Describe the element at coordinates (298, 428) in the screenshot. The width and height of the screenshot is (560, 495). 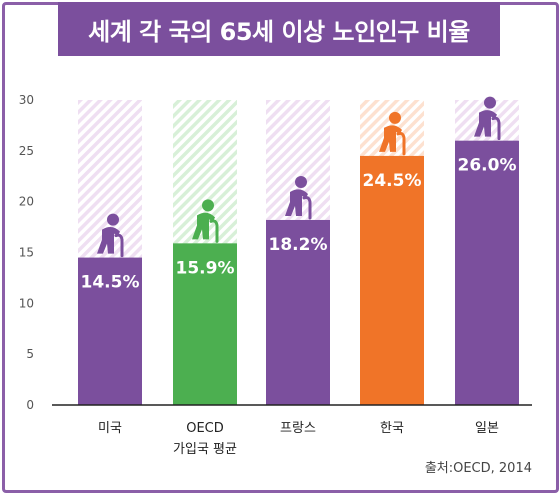
I see `category-label: 프랑스` at that location.